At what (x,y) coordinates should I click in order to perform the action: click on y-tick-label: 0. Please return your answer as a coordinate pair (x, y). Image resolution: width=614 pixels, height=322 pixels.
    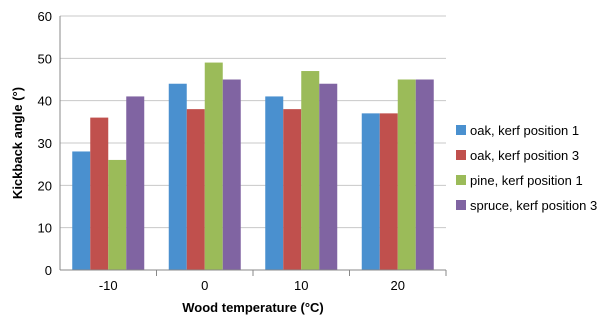
    Looking at the image, I should click on (48, 270).